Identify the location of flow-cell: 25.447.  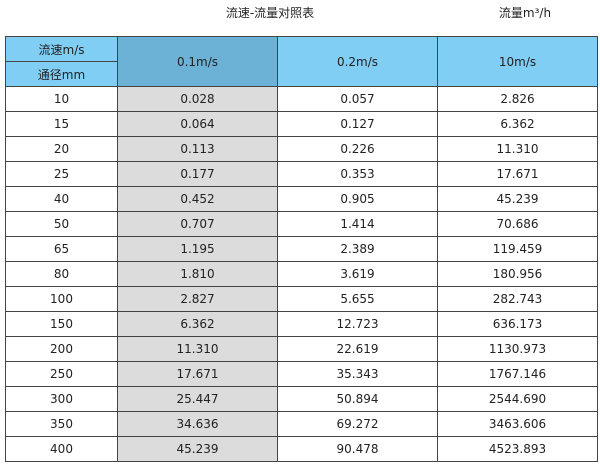
(197, 399).